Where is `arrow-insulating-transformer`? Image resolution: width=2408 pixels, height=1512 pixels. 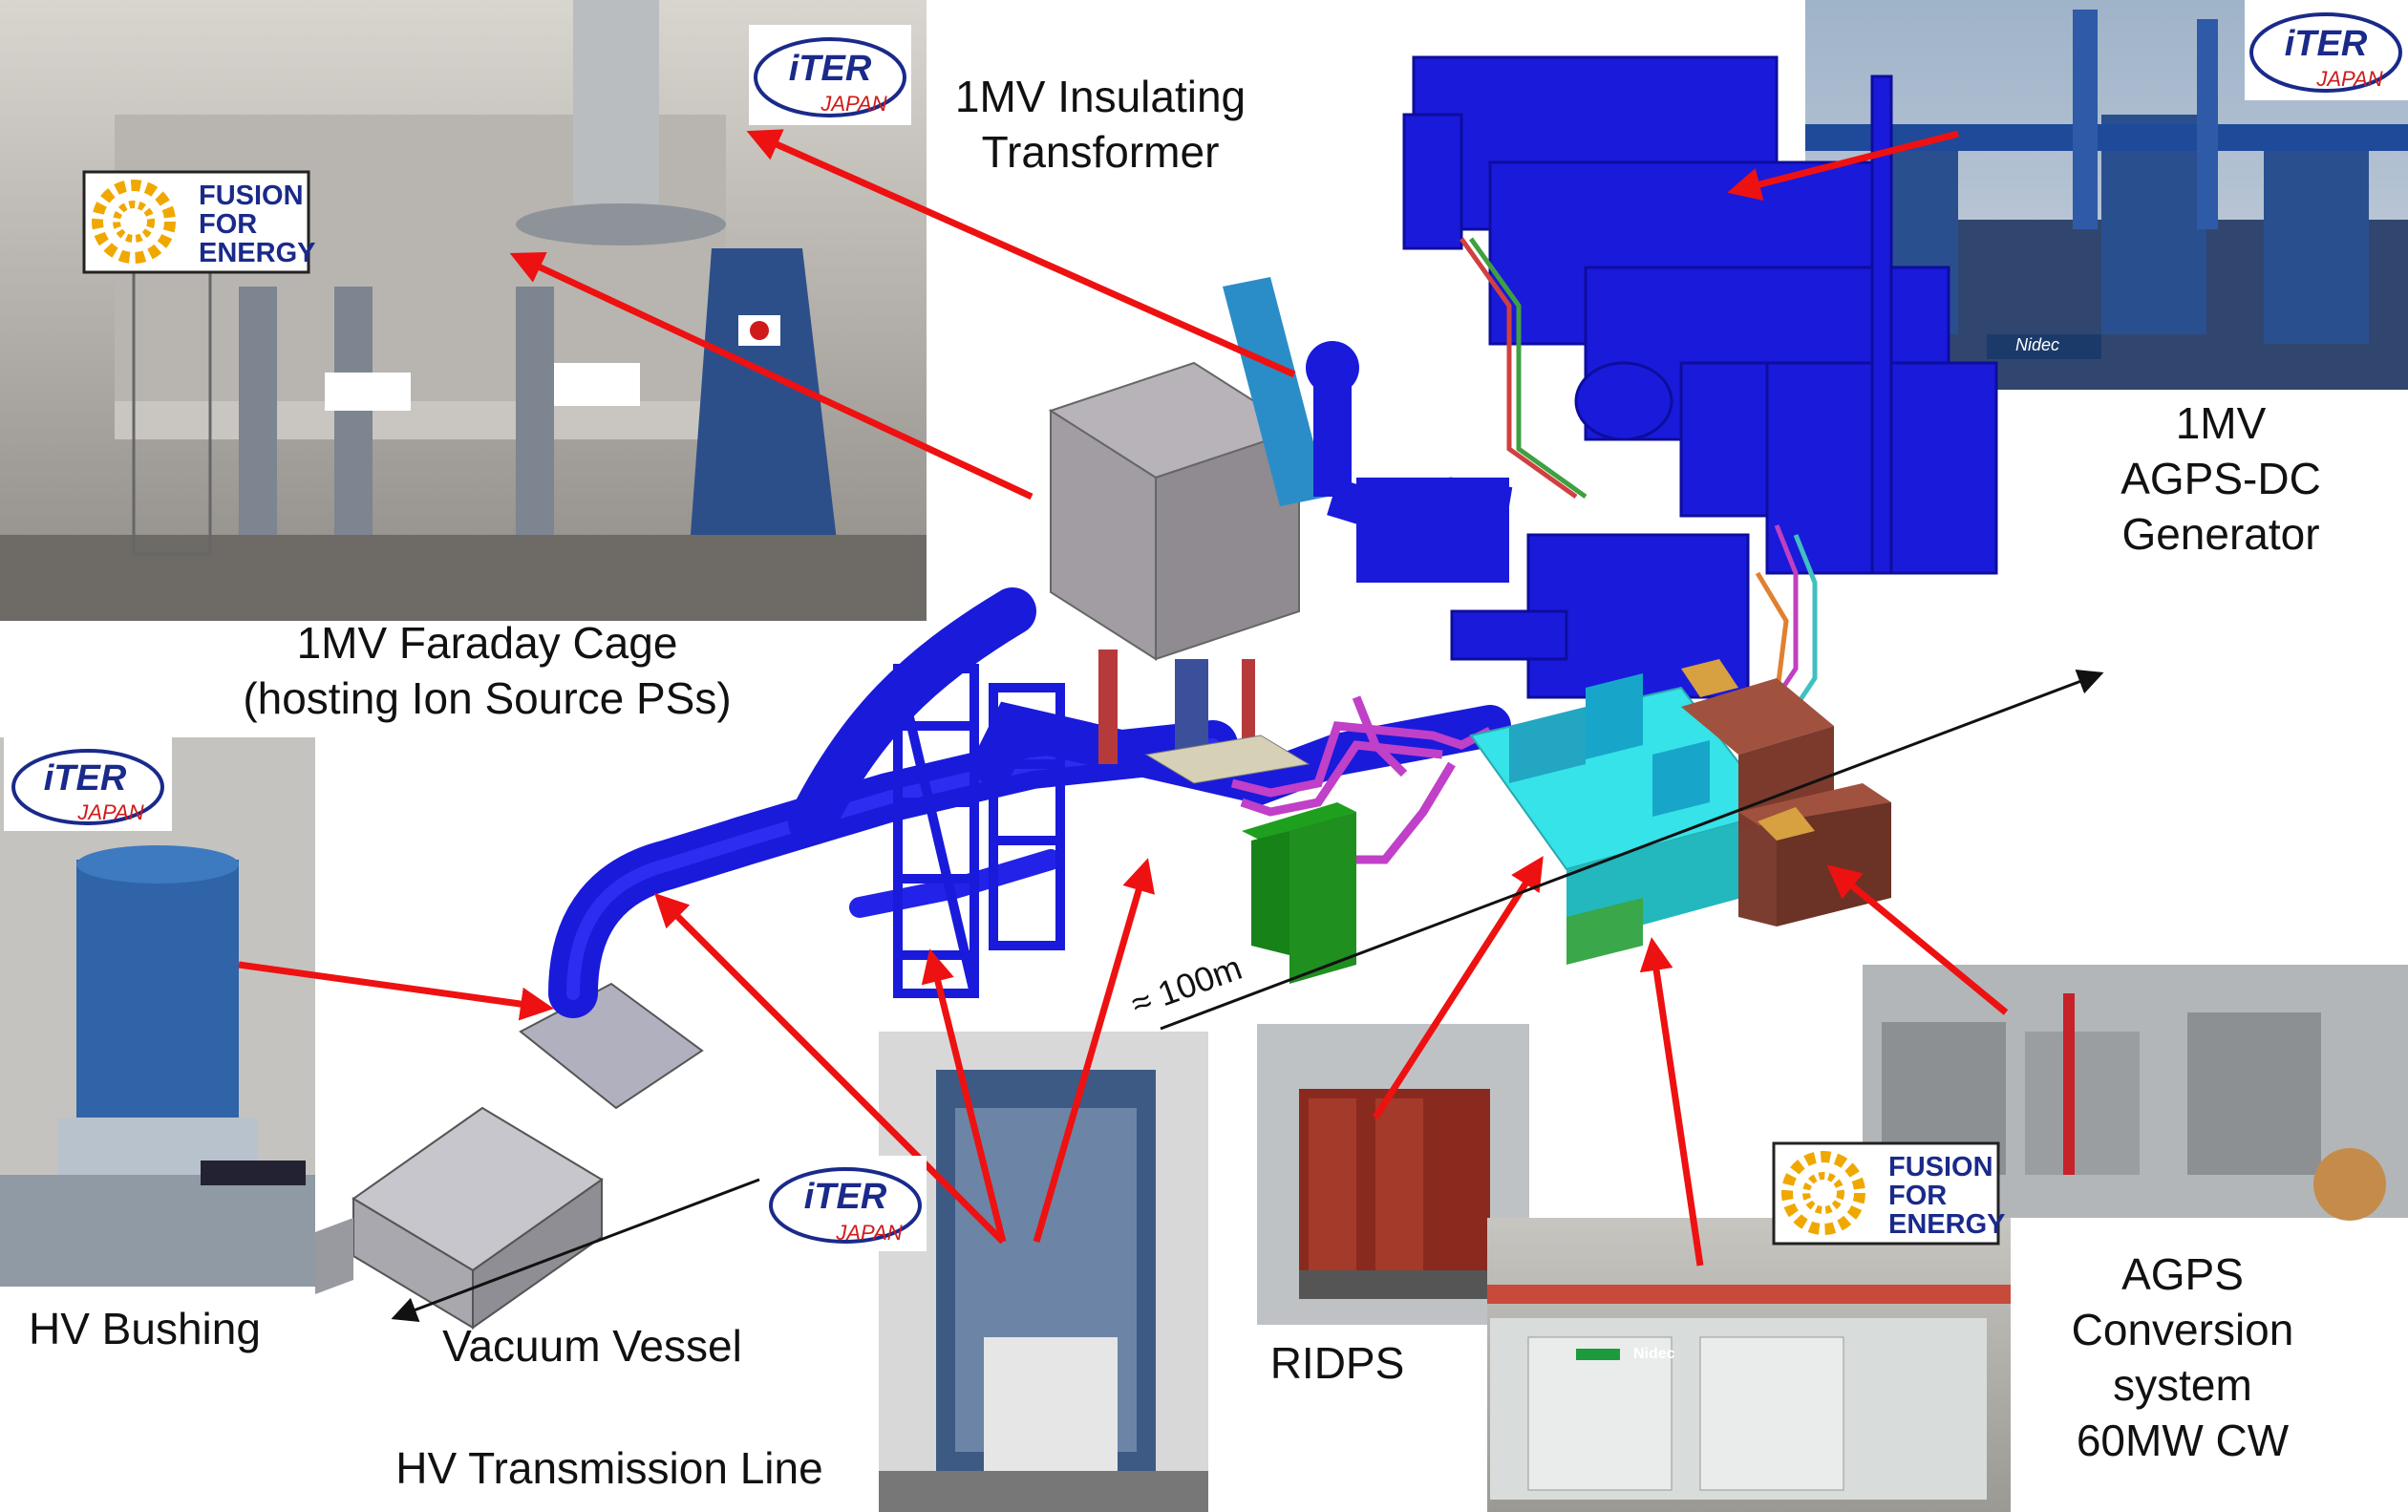
arrow-insulating-transformer is located at coordinates (1021, 253).